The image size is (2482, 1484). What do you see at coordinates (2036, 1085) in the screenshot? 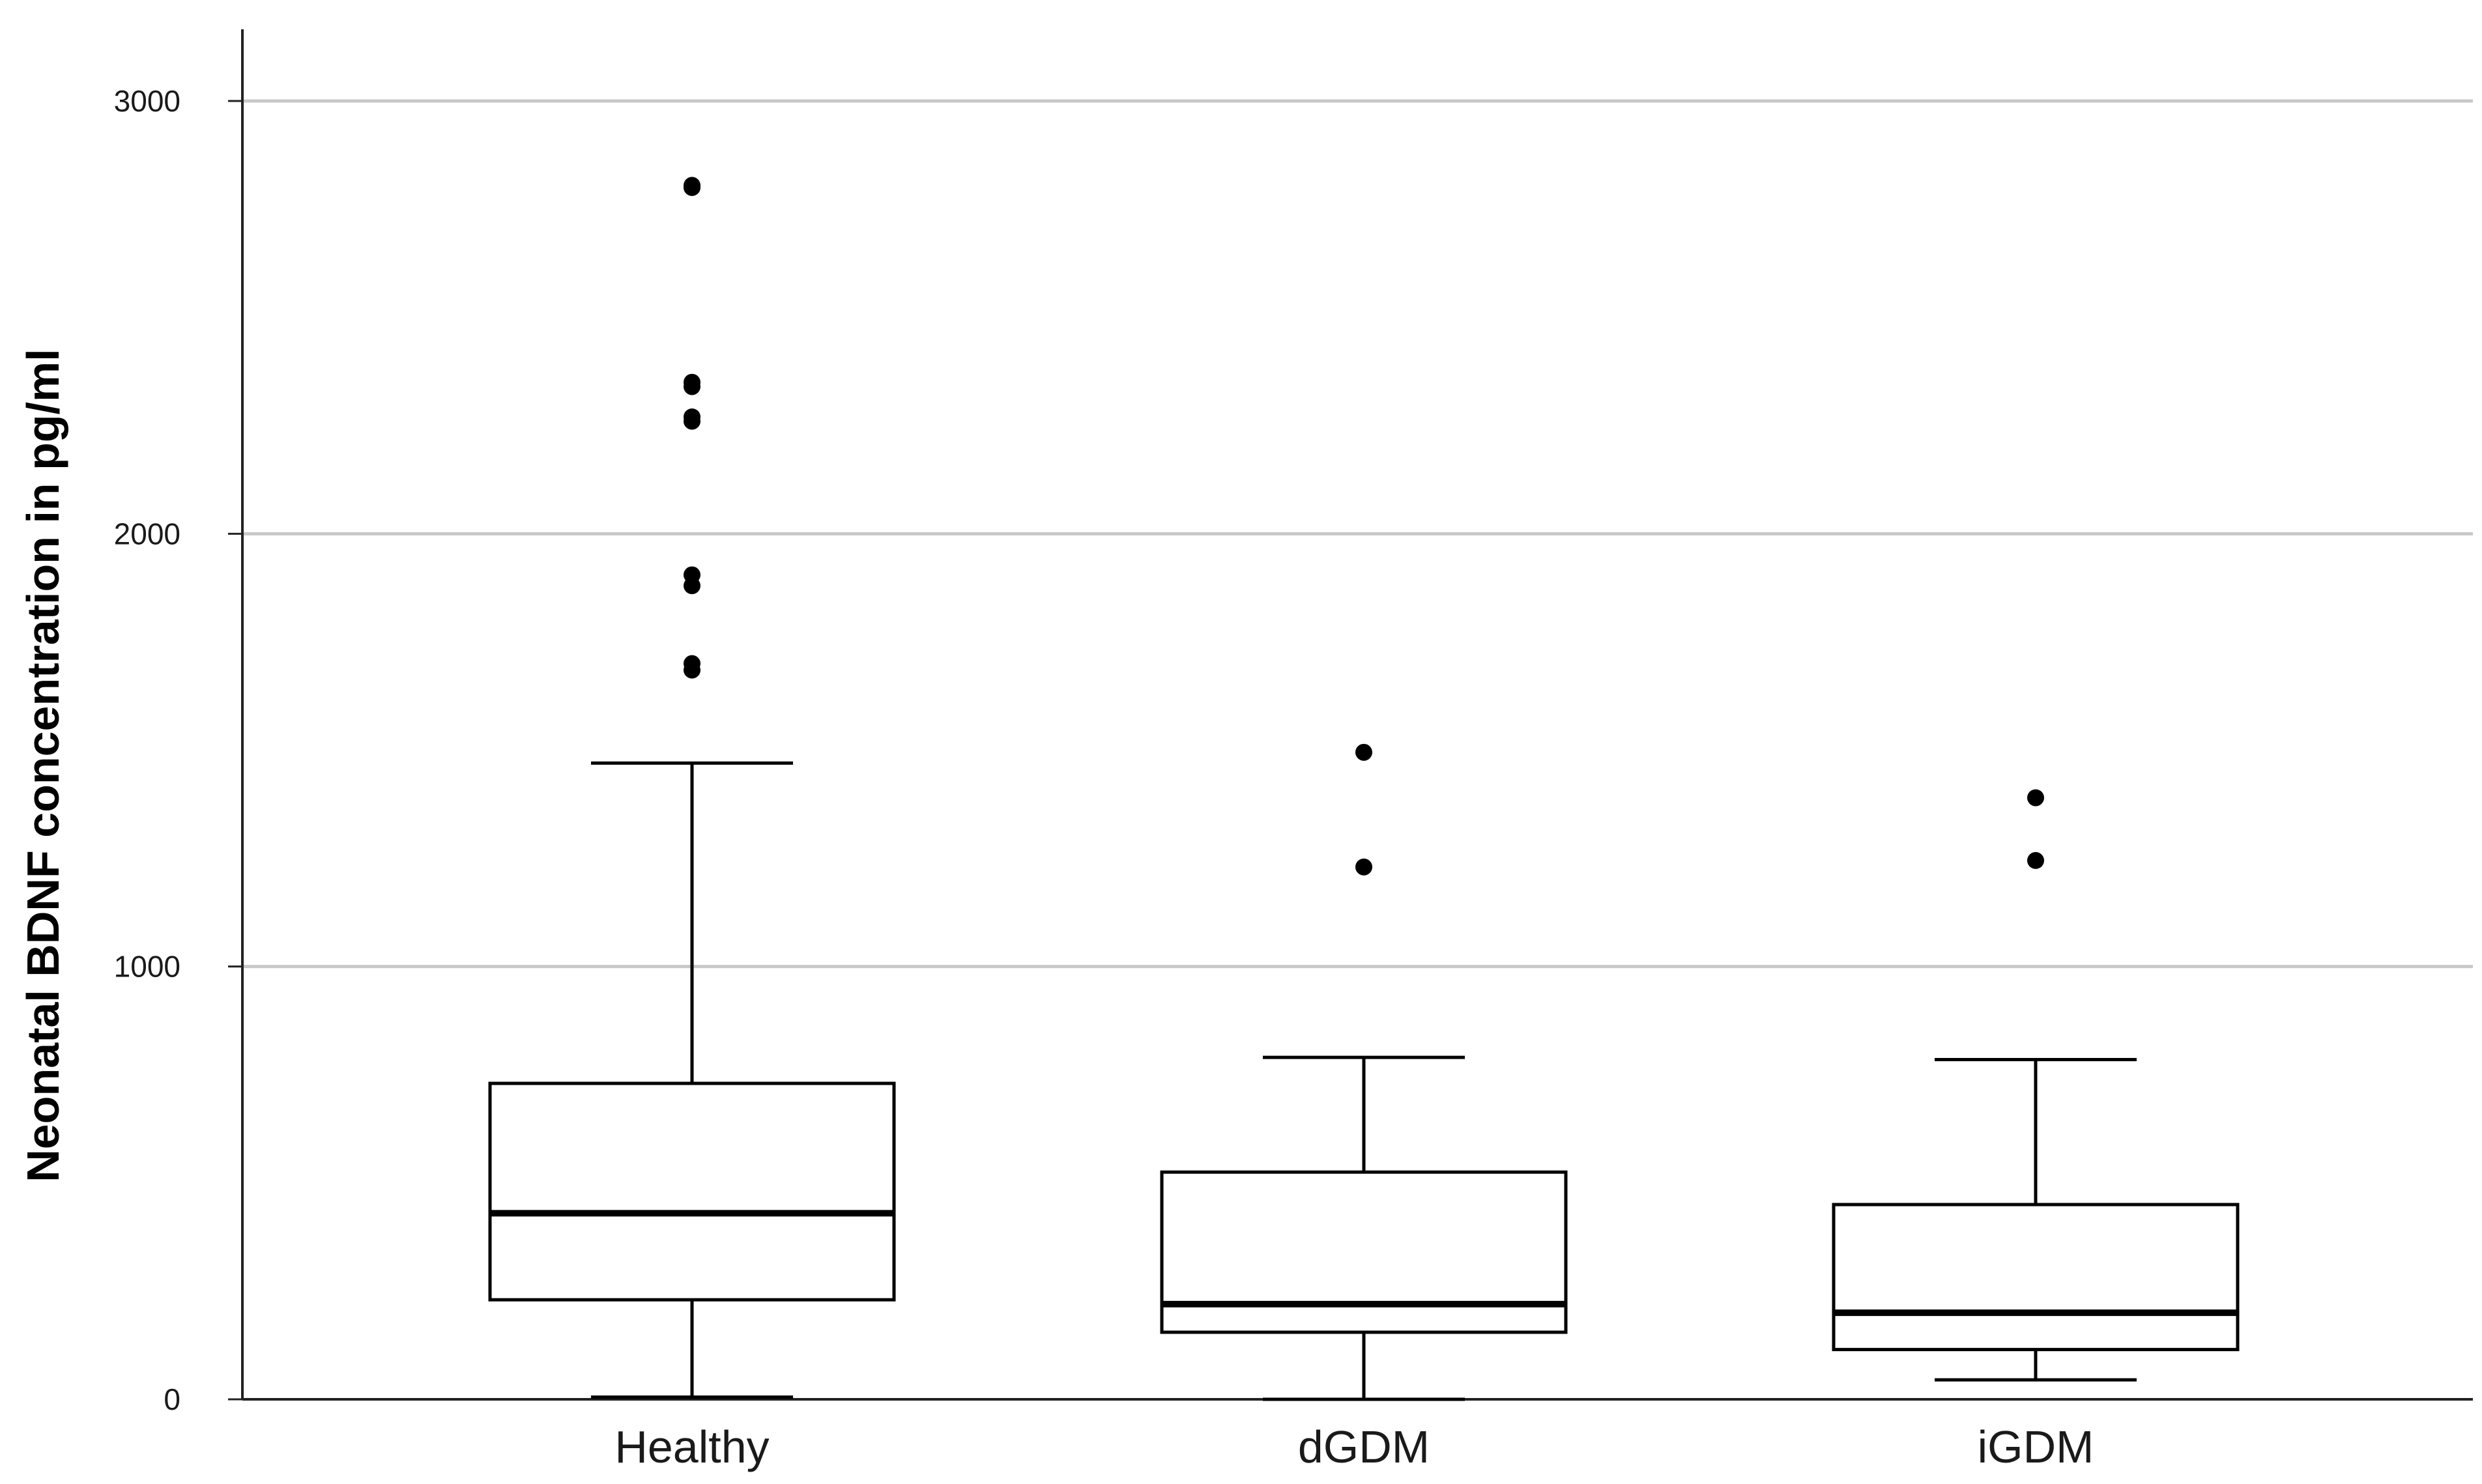
I see `box-group-igdm` at bounding box center [2036, 1085].